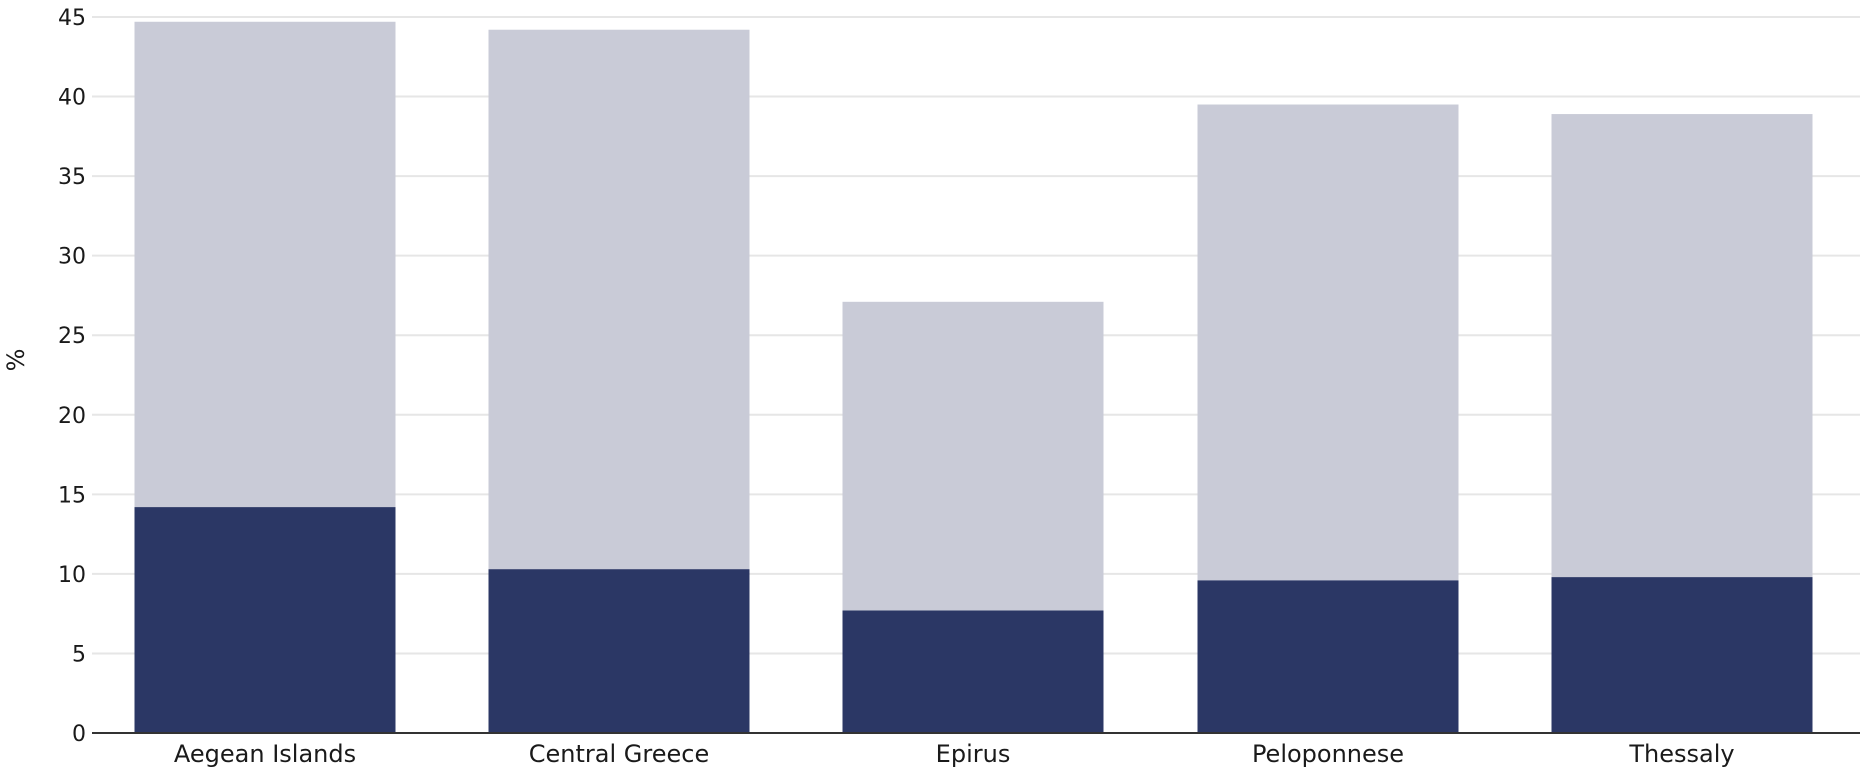  What do you see at coordinates (72, 177) in the screenshot?
I see `y-tick-label: 35` at bounding box center [72, 177].